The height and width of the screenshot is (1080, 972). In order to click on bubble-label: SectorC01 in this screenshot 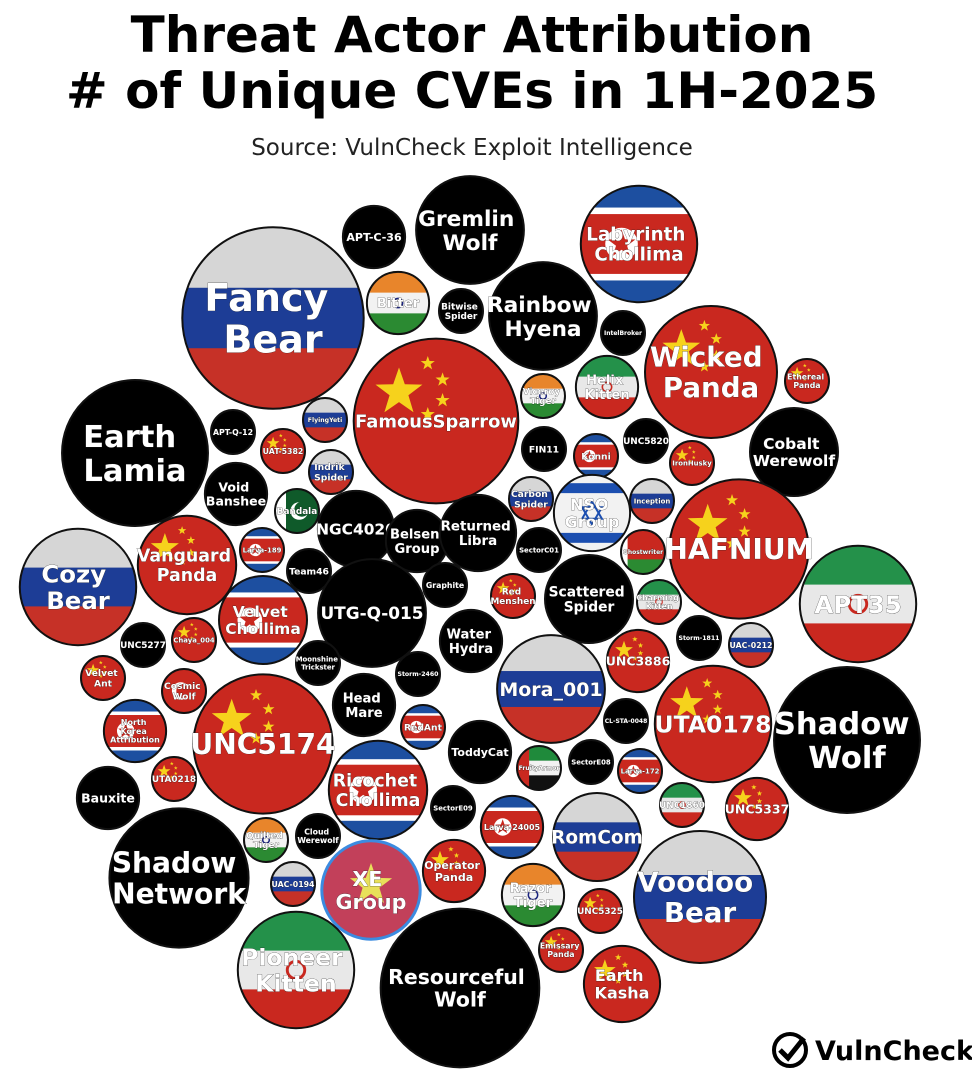, I will do `click(539, 551)`.